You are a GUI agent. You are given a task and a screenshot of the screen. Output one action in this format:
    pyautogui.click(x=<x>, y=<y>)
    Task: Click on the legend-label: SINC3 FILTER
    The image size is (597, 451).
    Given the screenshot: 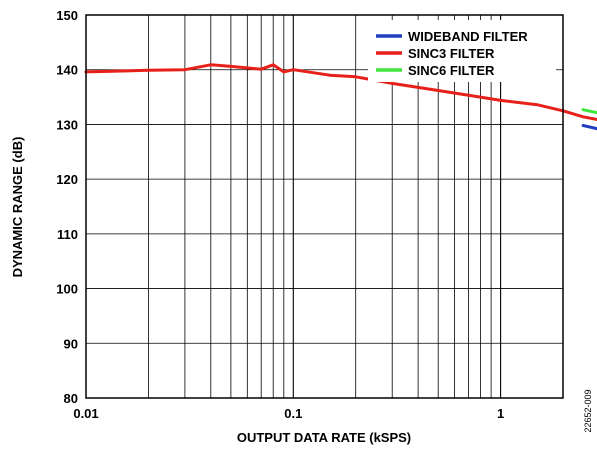 What is the action you would take?
    pyautogui.click(x=451, y=53)
    